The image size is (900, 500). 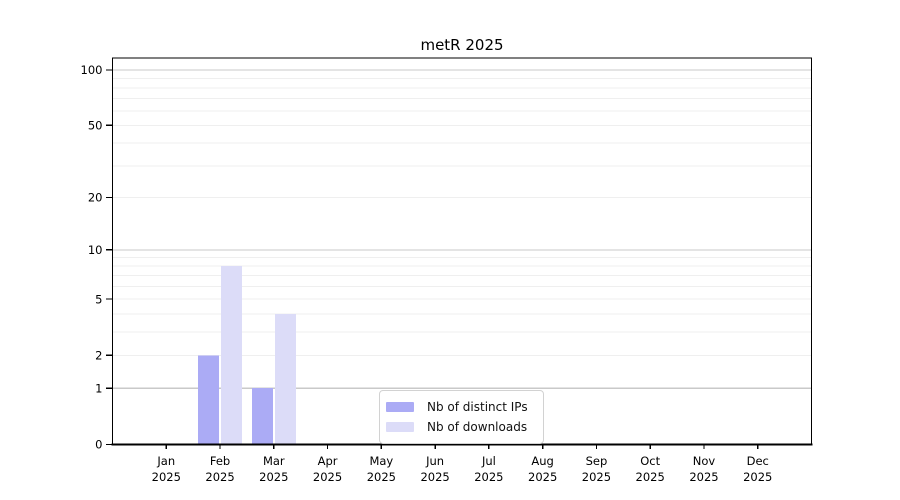 What do you see at coordinates (704, 461) in the screenshot?
I see `x-tick-label-month: Nov` at bounding box center [704, 461].